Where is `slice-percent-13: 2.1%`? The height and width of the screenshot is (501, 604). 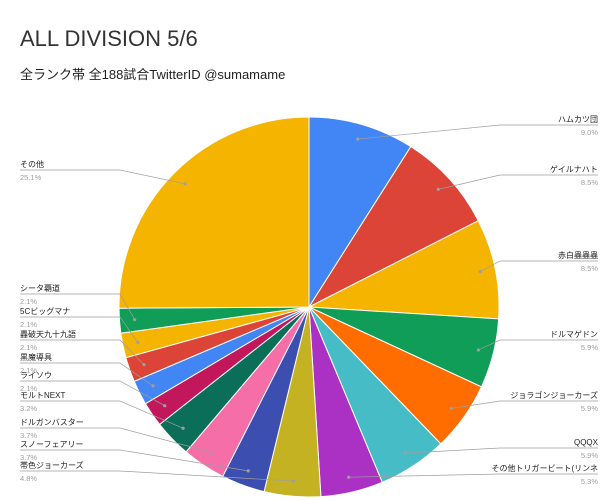
slice-percent-13: 2.1% is located at coordinates (28, 347).